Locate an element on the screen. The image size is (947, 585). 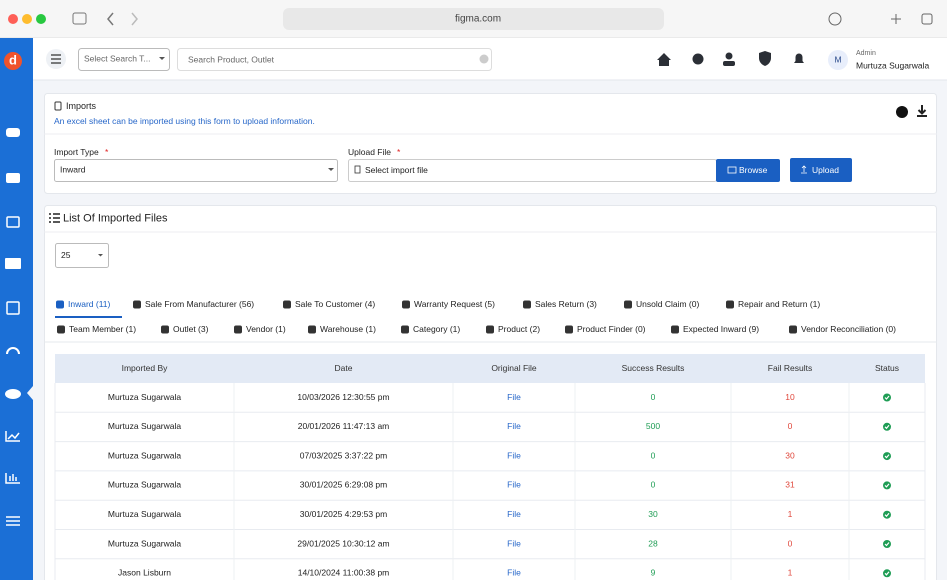
tab: Warehouse (1) is located at coordinates (348, 329).